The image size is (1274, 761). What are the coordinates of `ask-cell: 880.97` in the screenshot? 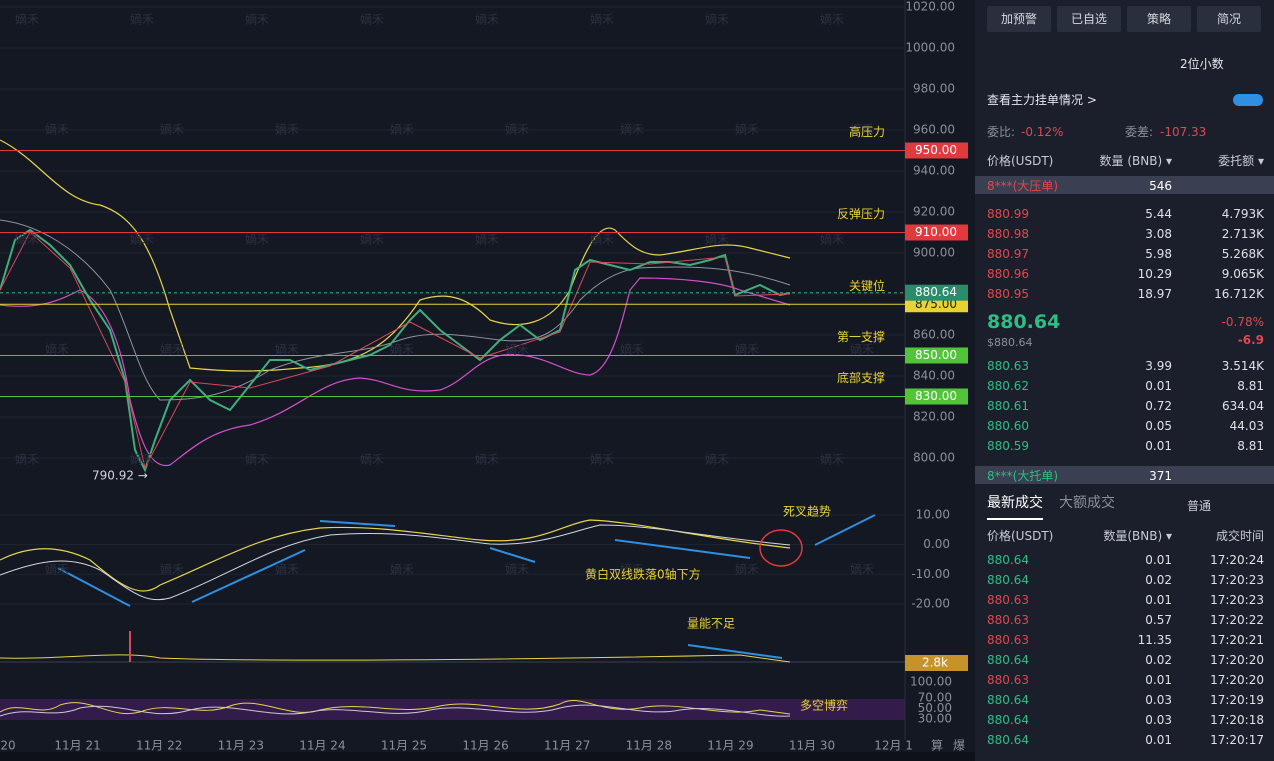 It's located at (1008, 254).